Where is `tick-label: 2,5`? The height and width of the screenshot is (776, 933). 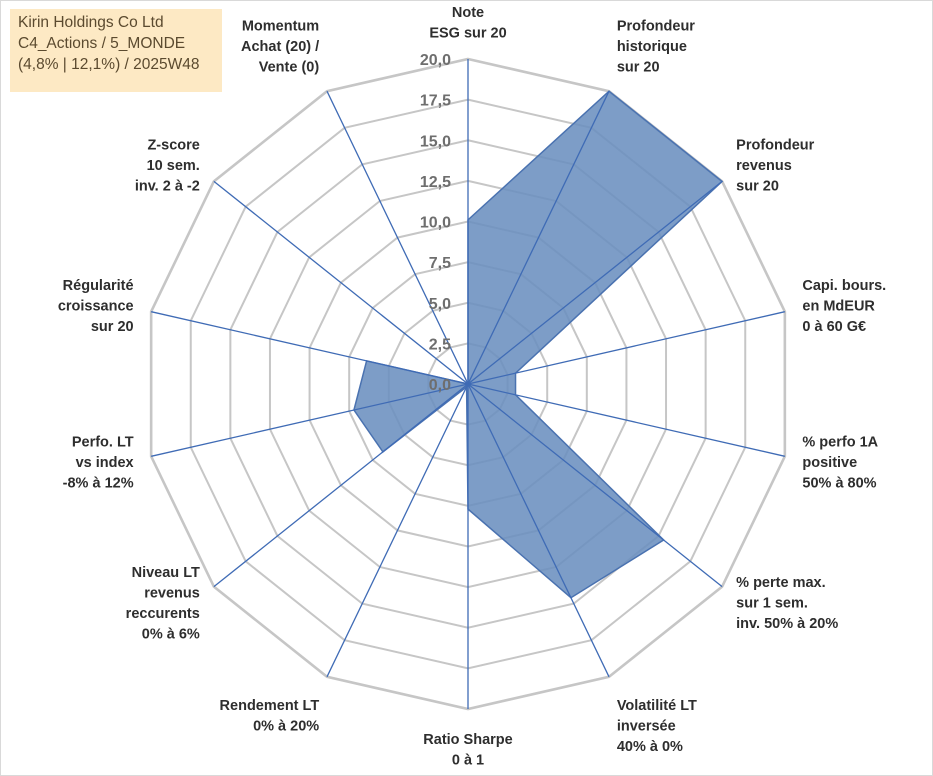
tick-label: 2,5 is located at coordinates (440, 344).